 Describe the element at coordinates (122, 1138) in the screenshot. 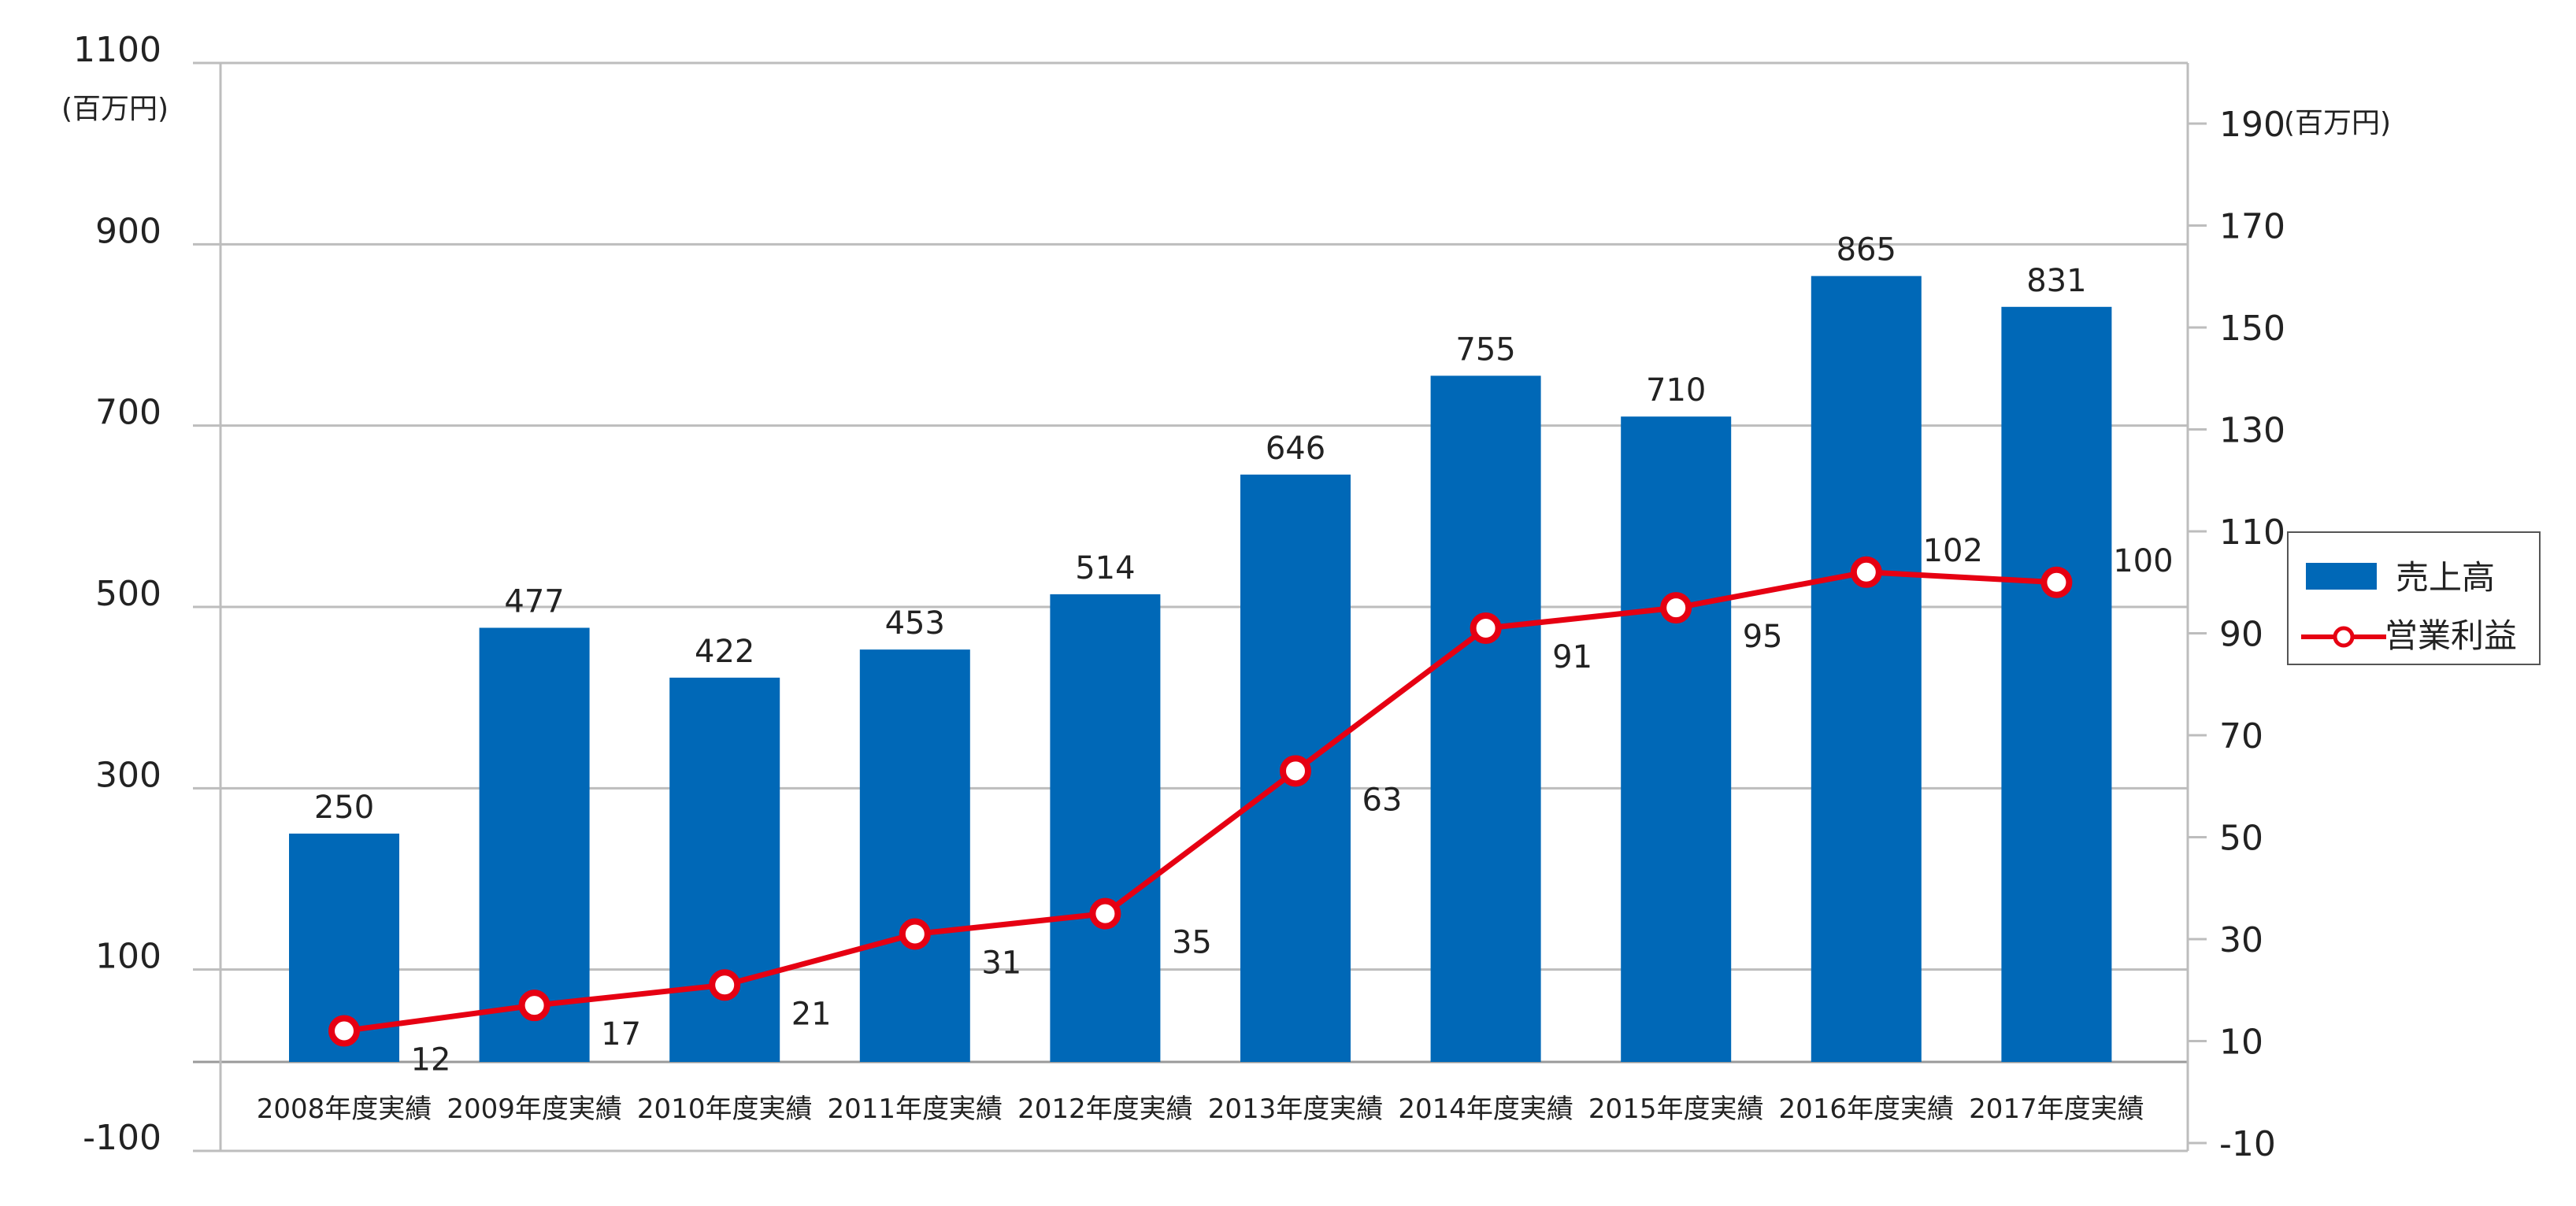

I see `left-tick-label: -100` at that location.